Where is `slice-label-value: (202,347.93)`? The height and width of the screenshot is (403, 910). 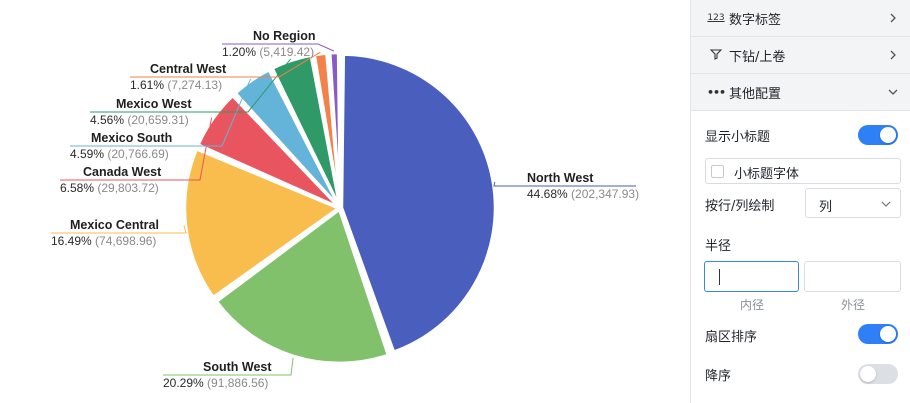
slice-label-value: (202,347.93) is located at coordinates (605, 194).